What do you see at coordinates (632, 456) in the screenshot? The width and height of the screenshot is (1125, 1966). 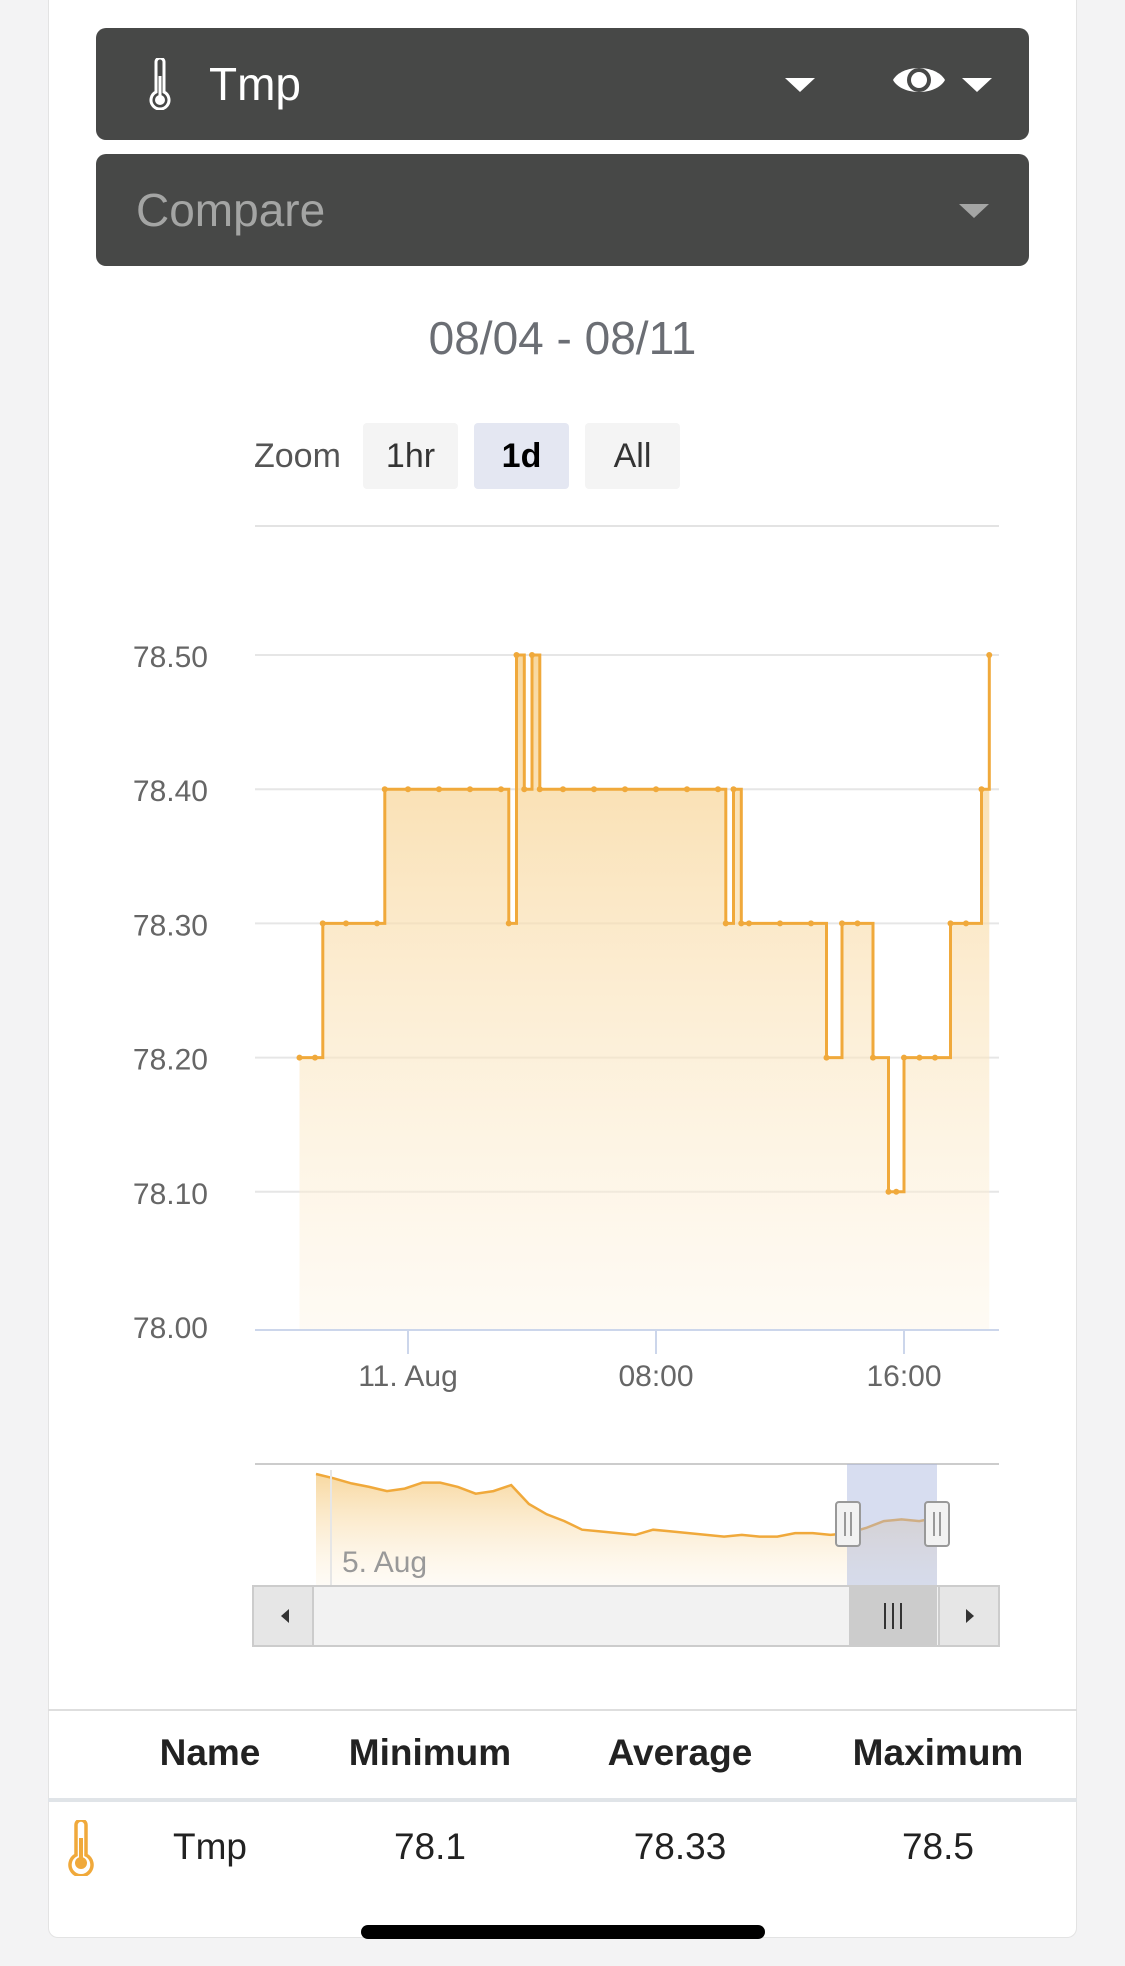 I see `zoom-all-button: All` at bounding box center [632, 456].